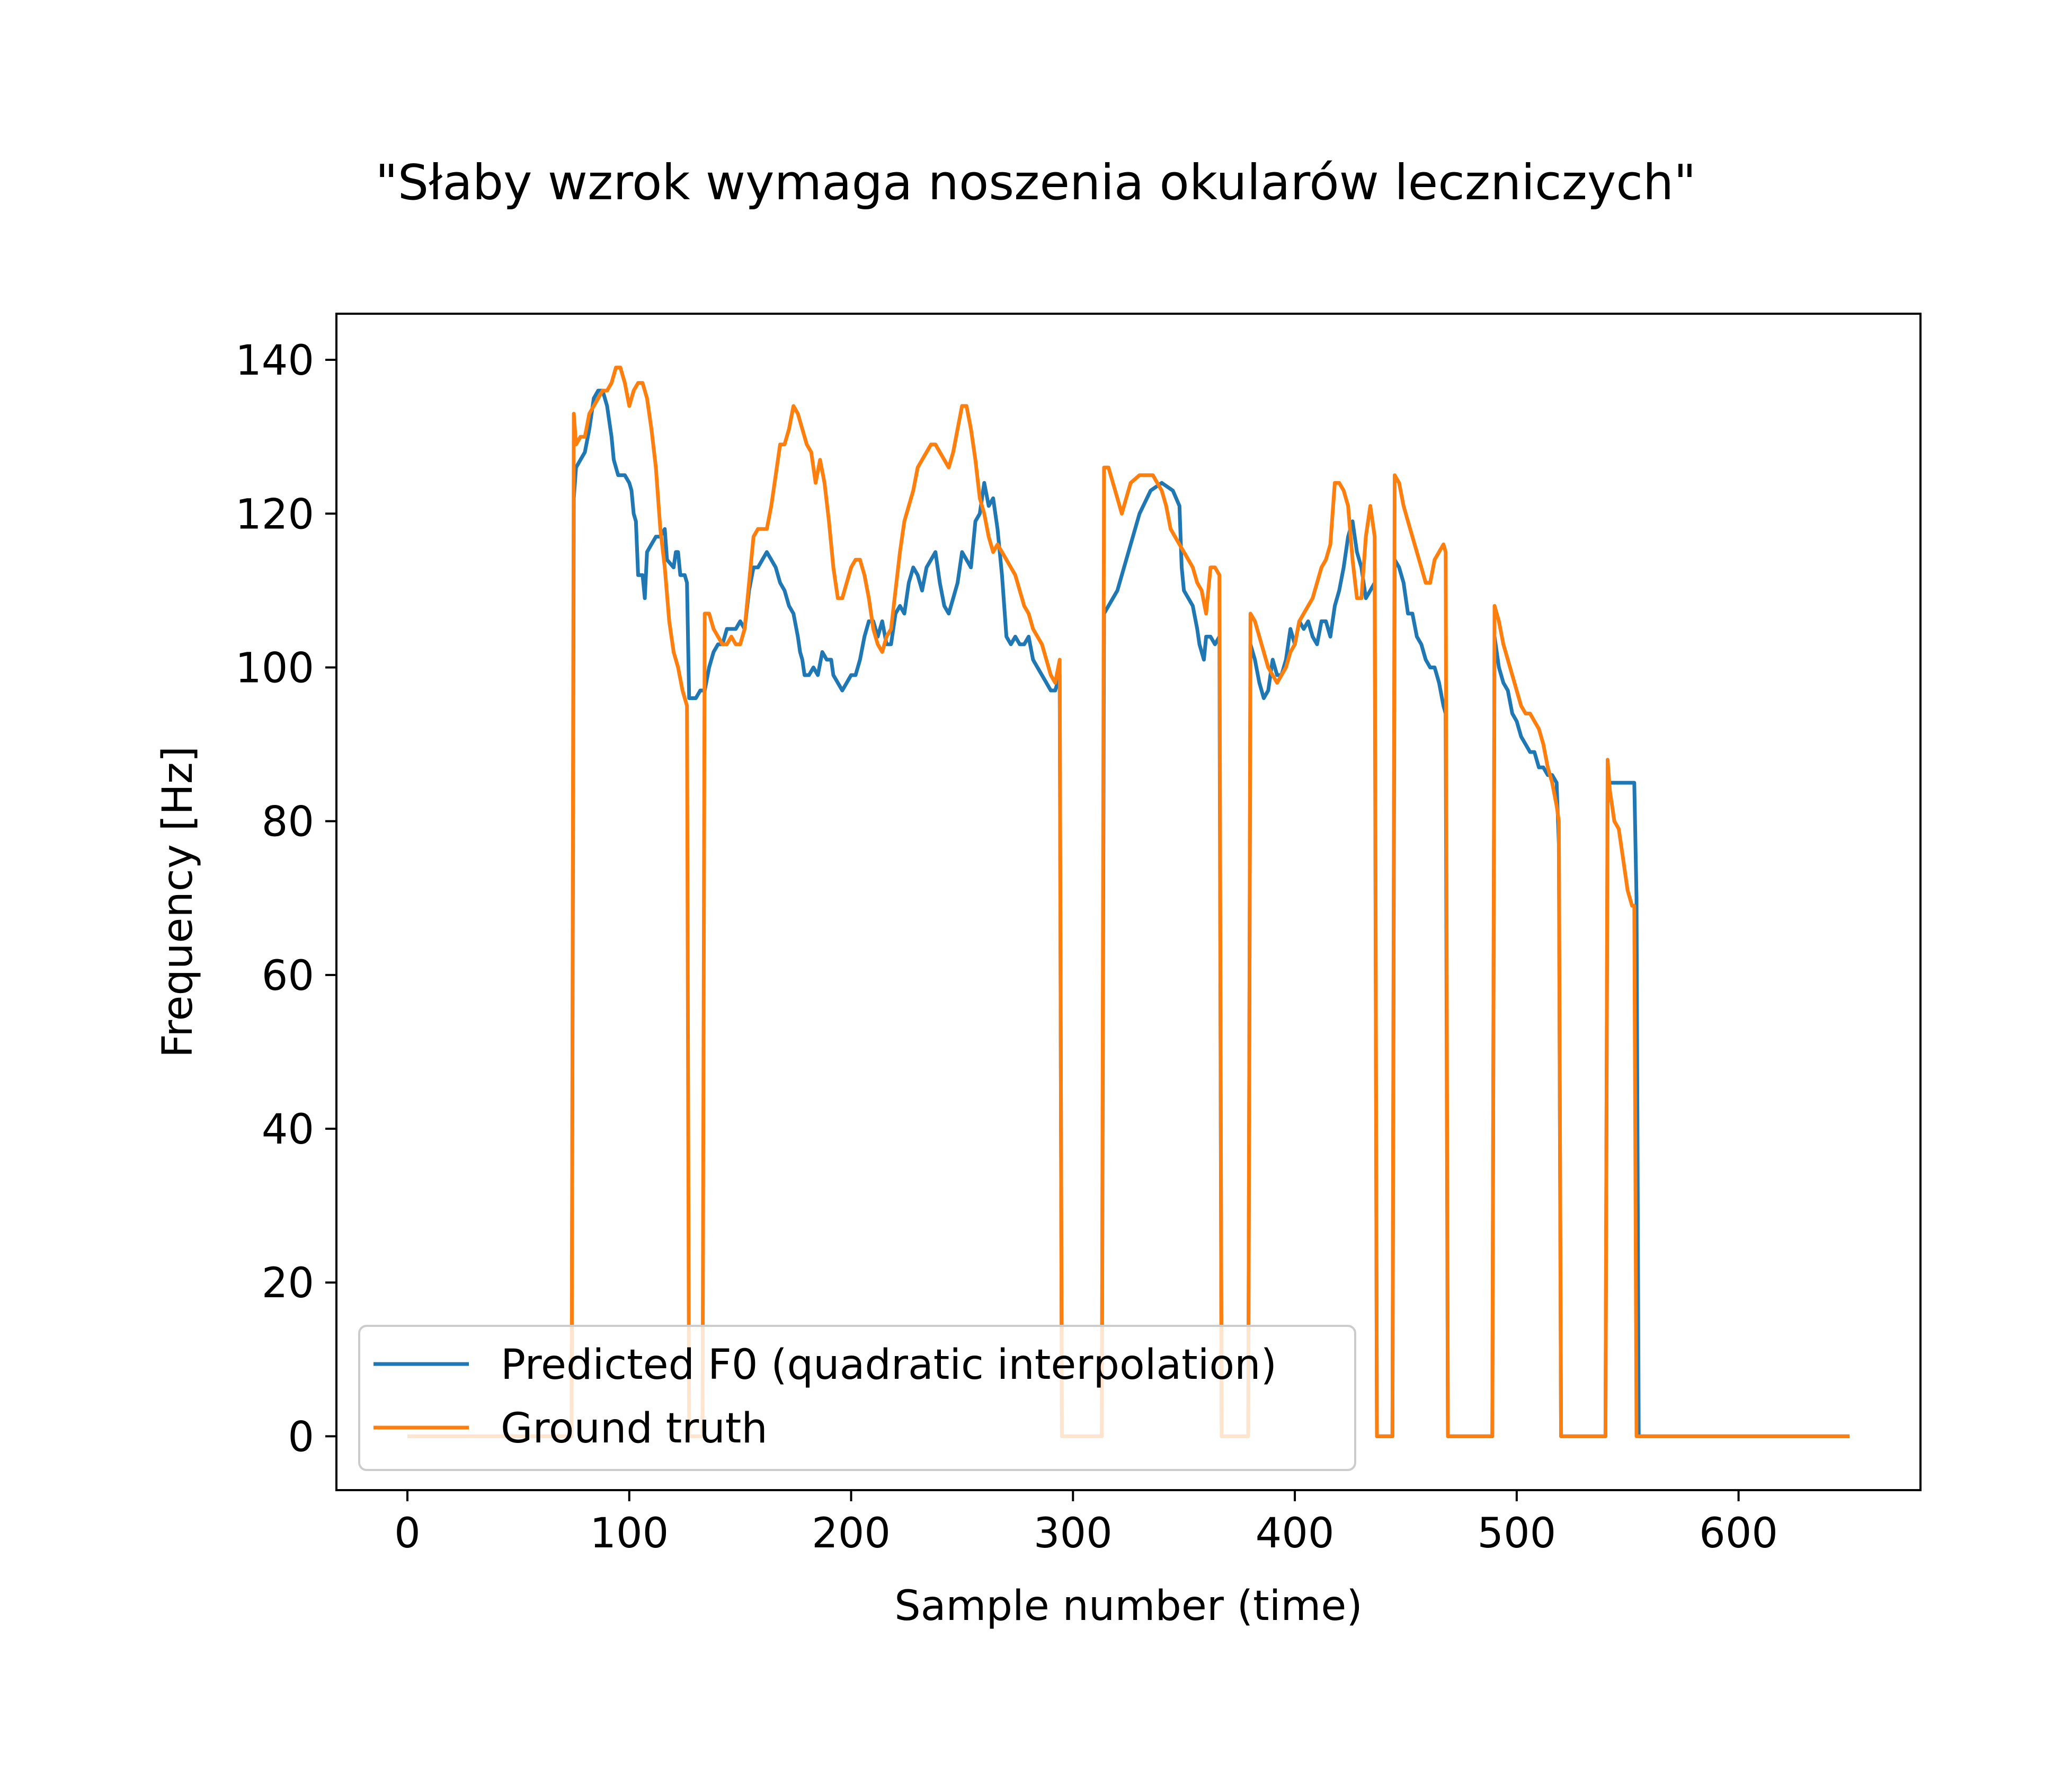 The image size is (2072, 1780). I want to click on x-tick-label: 100, so click(629, 1533).